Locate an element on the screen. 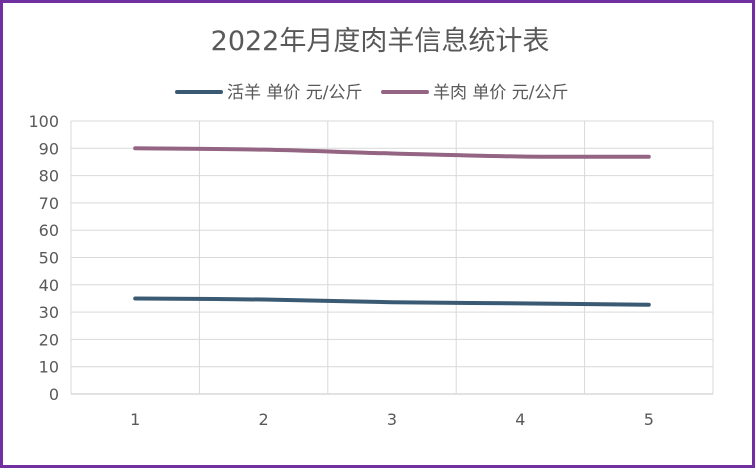  legend-label-series-1: 活羊 单价 元/公斤 is located at coordinates (295, 93).